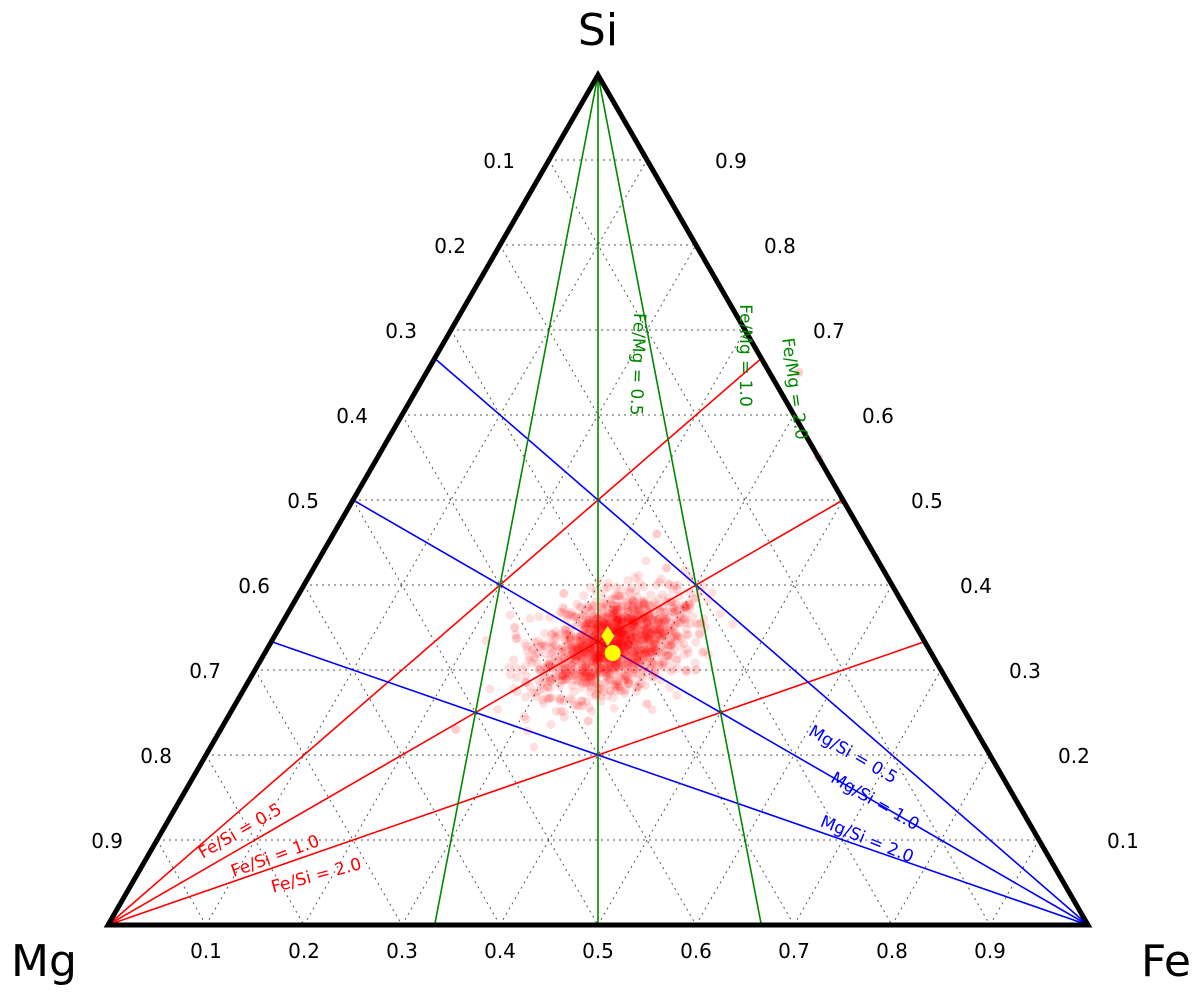  What do you see at coordinates (450, 246) in the screenshot?
I see `tick-label-left: 0.2` at bounding box center [450, 246].